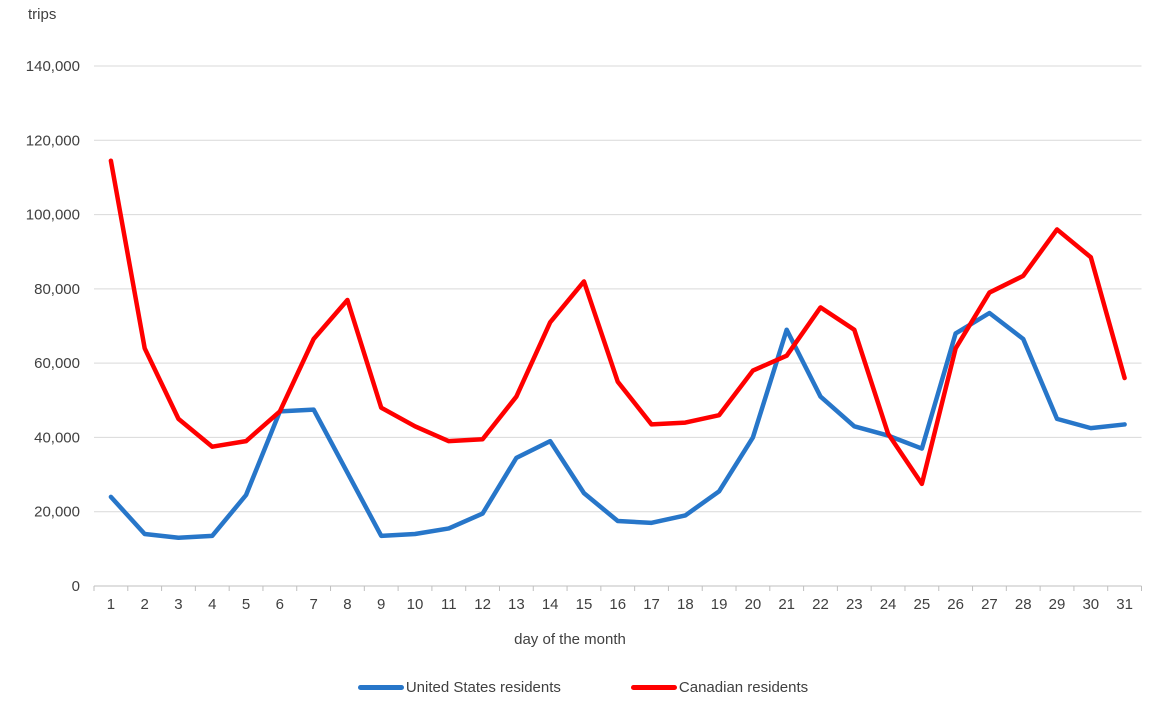 The width and height of the screenshot is (1166, 708). Describe the element at coordinates (53, 215) in the screenshot. I see `y-tick-label: 100,000` at that location.